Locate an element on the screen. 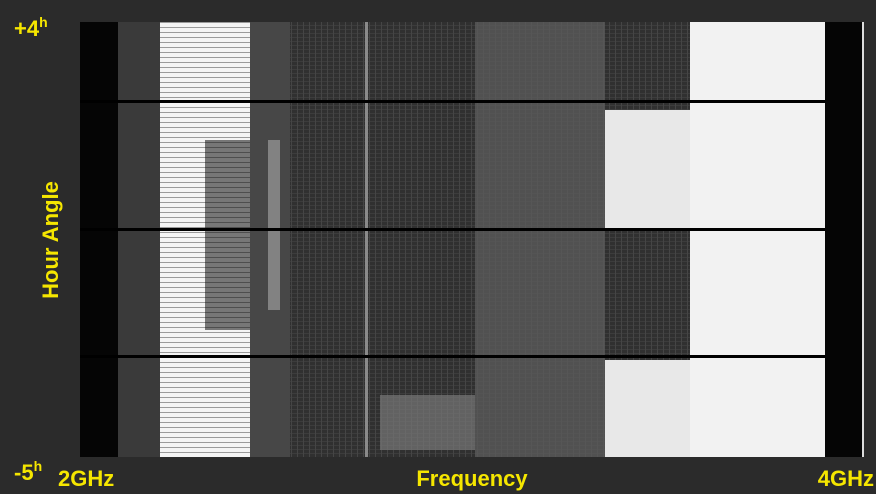 The width and height of the screenshot is (876, 494). y-axis-title: Hour Angle is located at coordinates (50, 240).